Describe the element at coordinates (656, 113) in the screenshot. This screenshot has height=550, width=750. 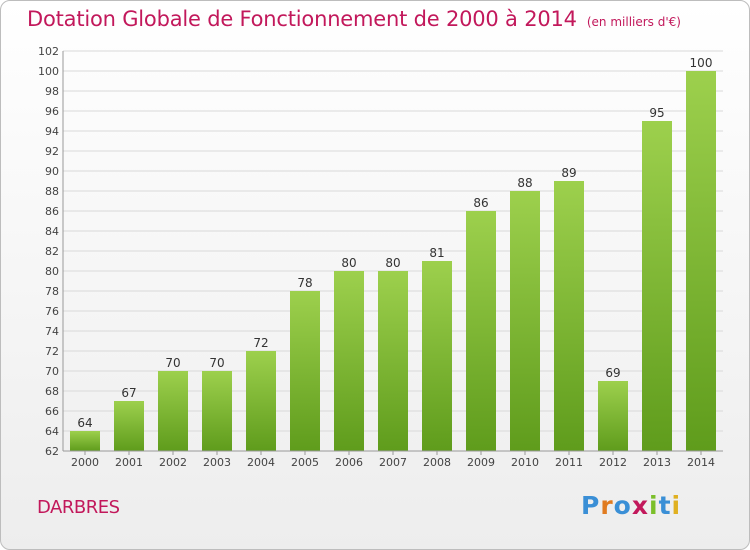
I see `bar-value-label: 95` at that location.